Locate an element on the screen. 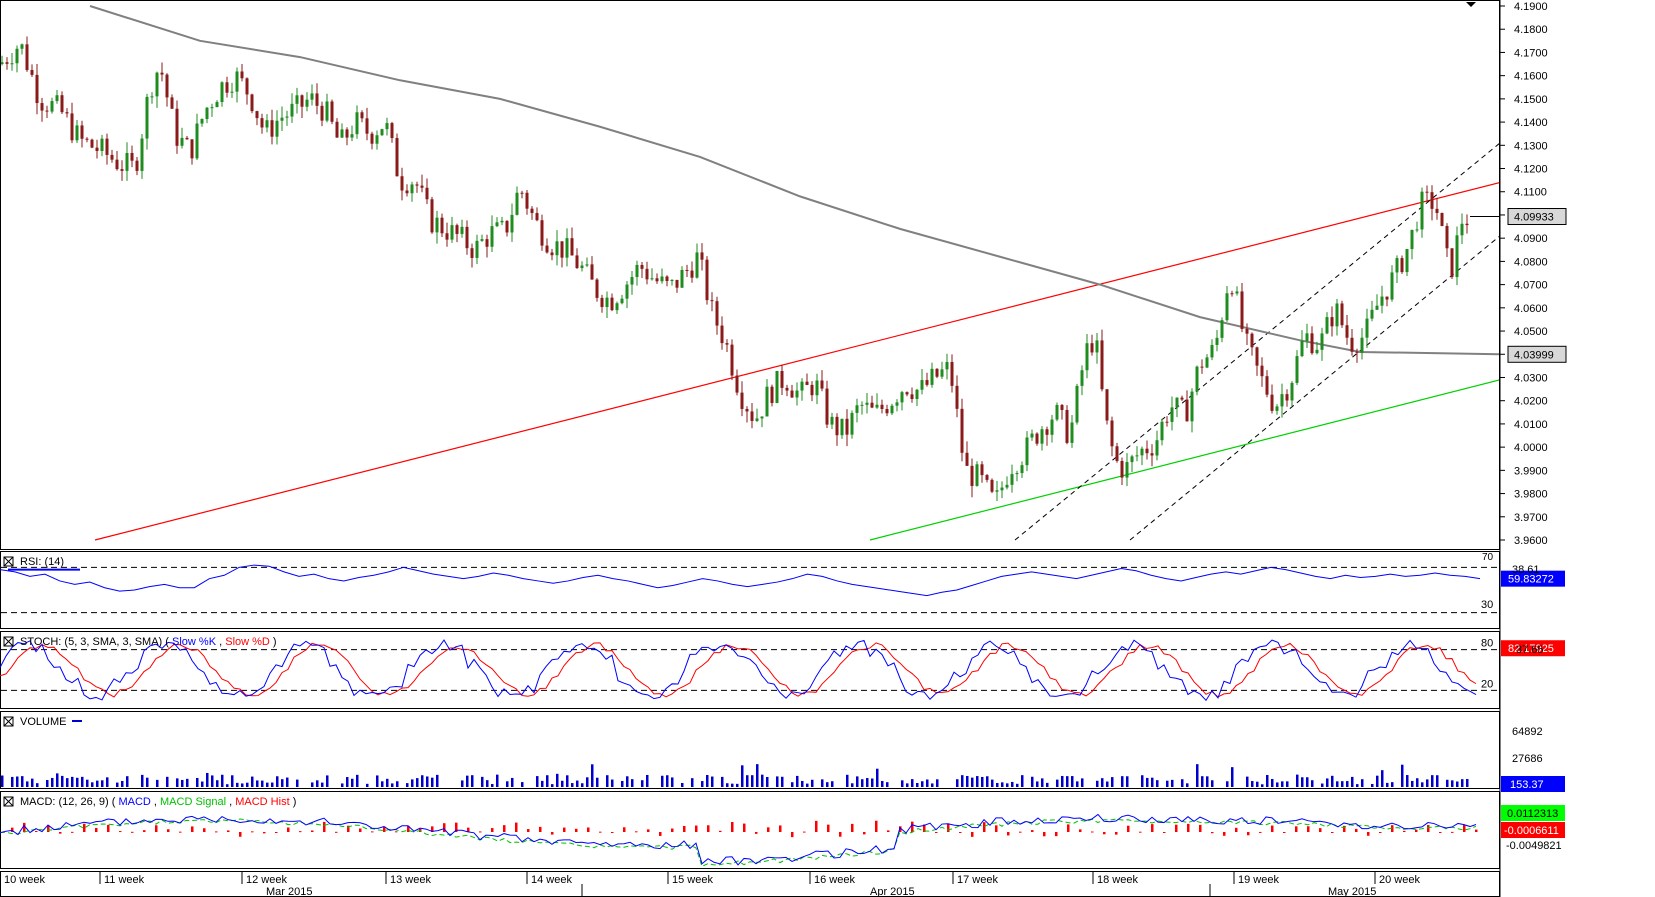 The image size is (1655, 897). stoch-close-icon is located at coordinates (8, 641).